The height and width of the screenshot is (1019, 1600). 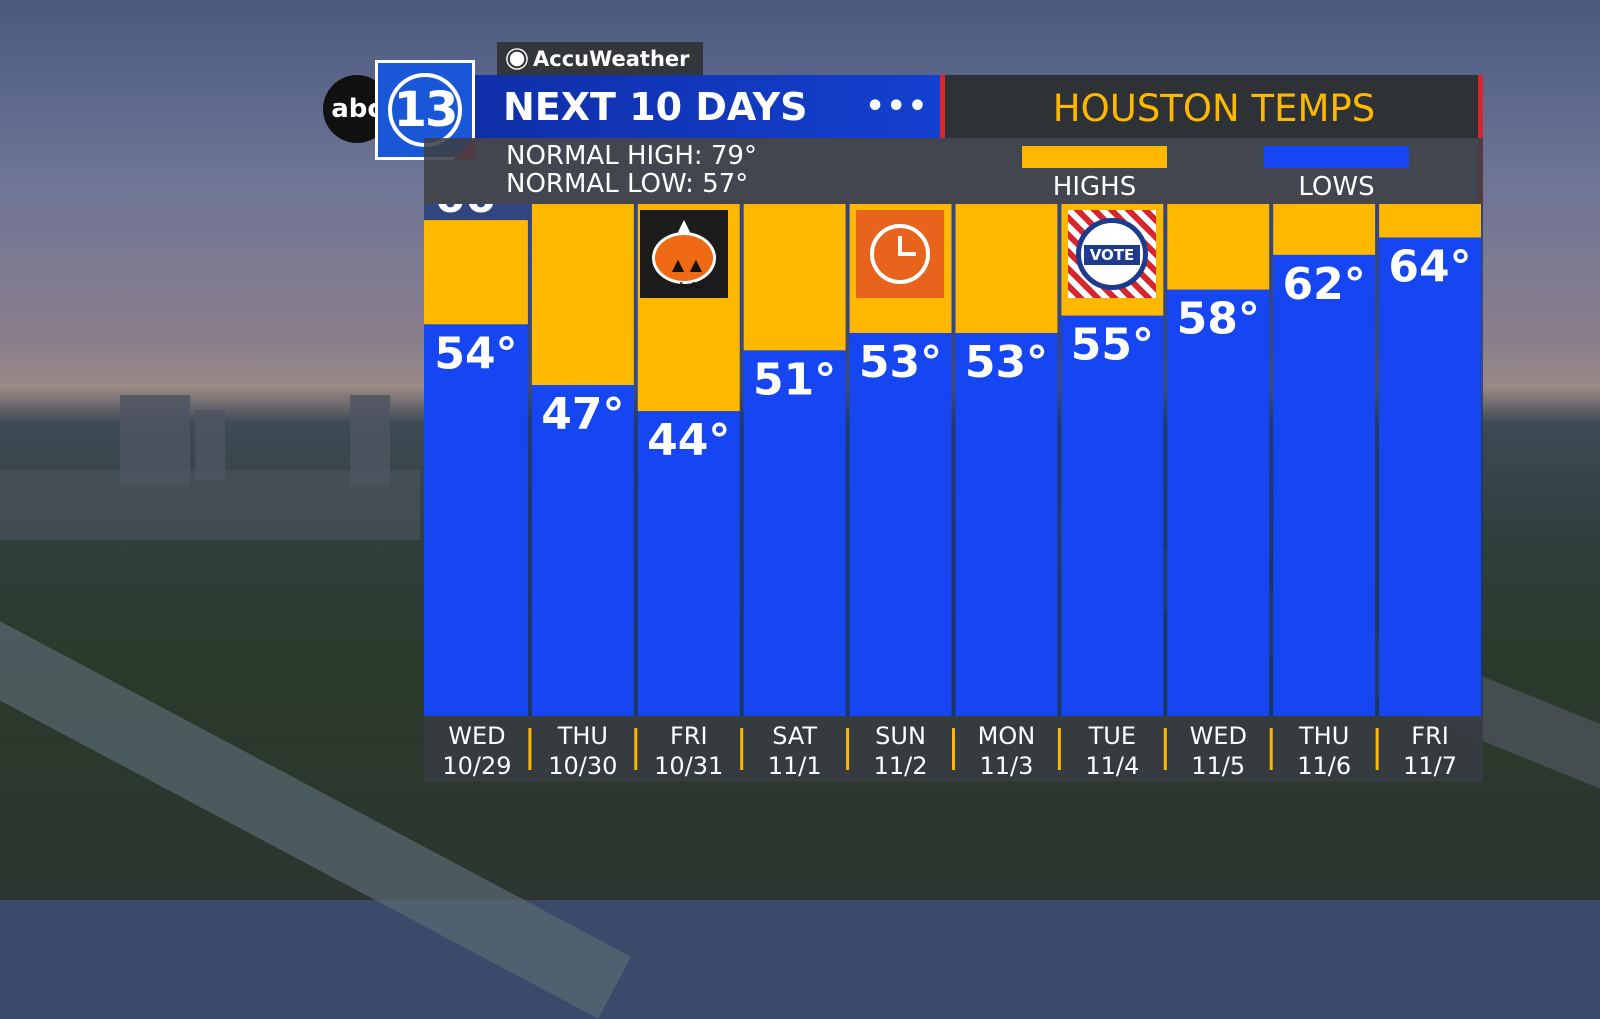 I want to click on clock-change-icon, so click(x=900, y=254).